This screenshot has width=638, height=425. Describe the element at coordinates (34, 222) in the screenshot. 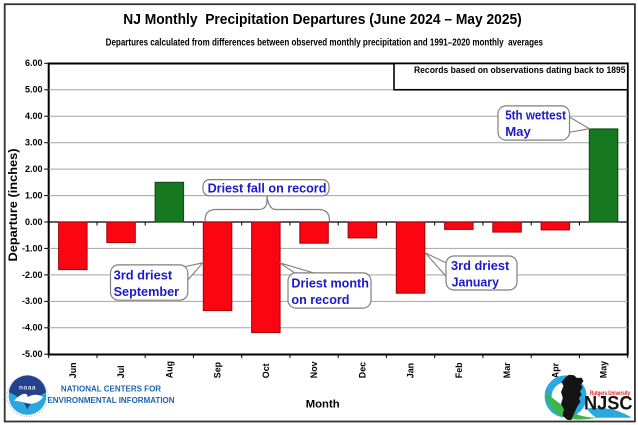

I see `svg-text: 0.00` at that location.